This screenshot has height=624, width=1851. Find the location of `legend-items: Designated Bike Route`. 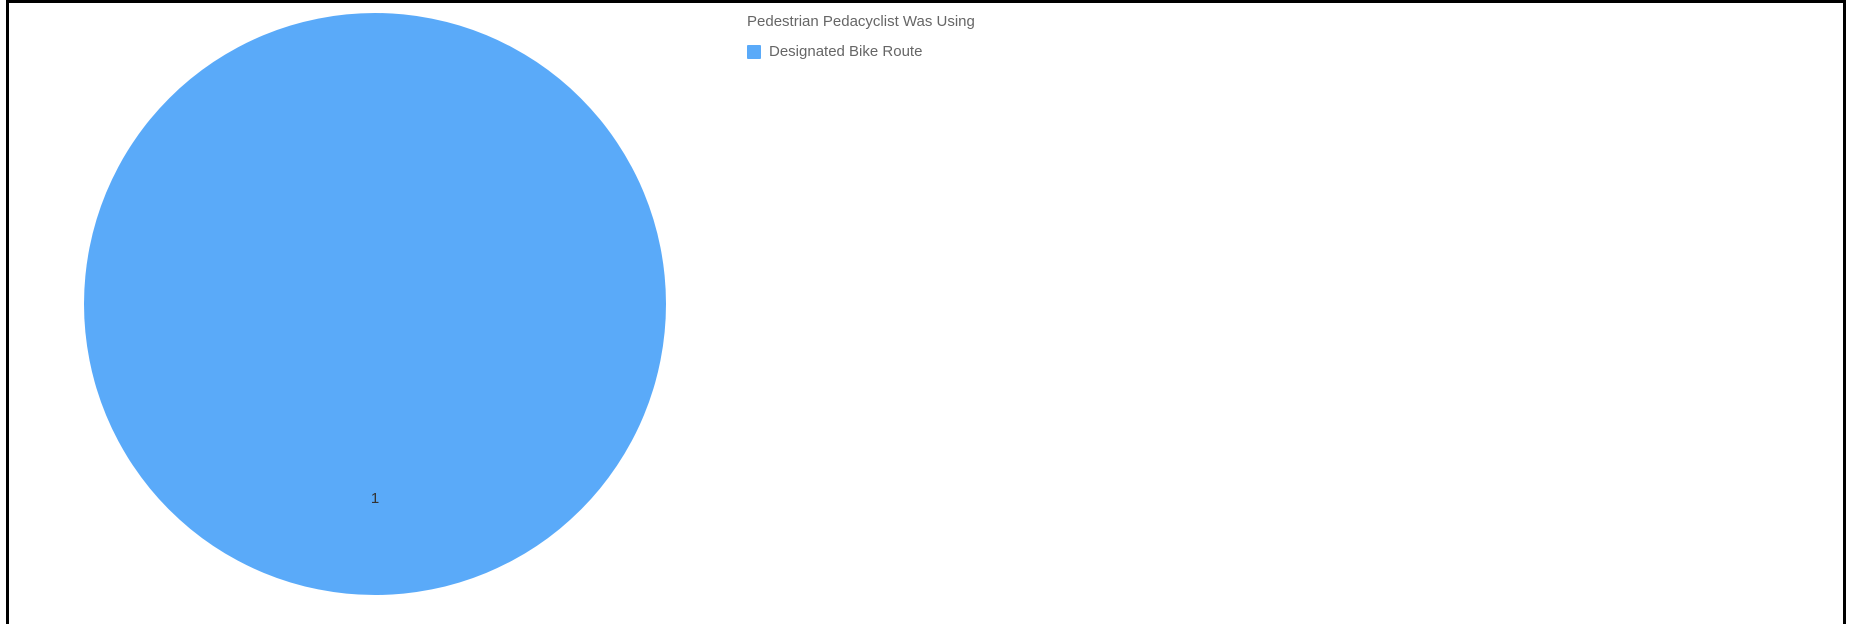

legend-items: Designated Bike Route is located at coordinates (861, 52).